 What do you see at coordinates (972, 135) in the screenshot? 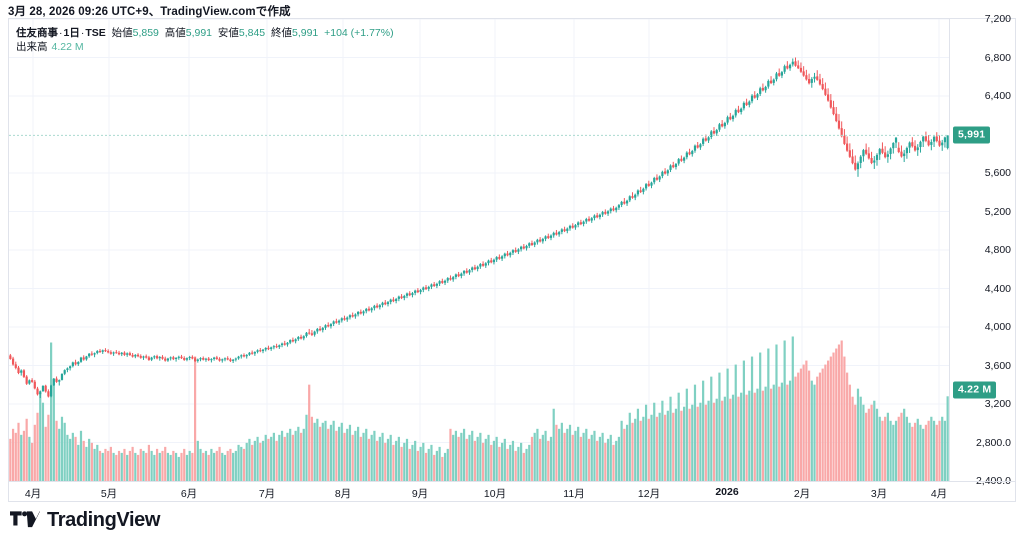
I see `current-price-badge: 5,991` at bounding box center [972, 135].